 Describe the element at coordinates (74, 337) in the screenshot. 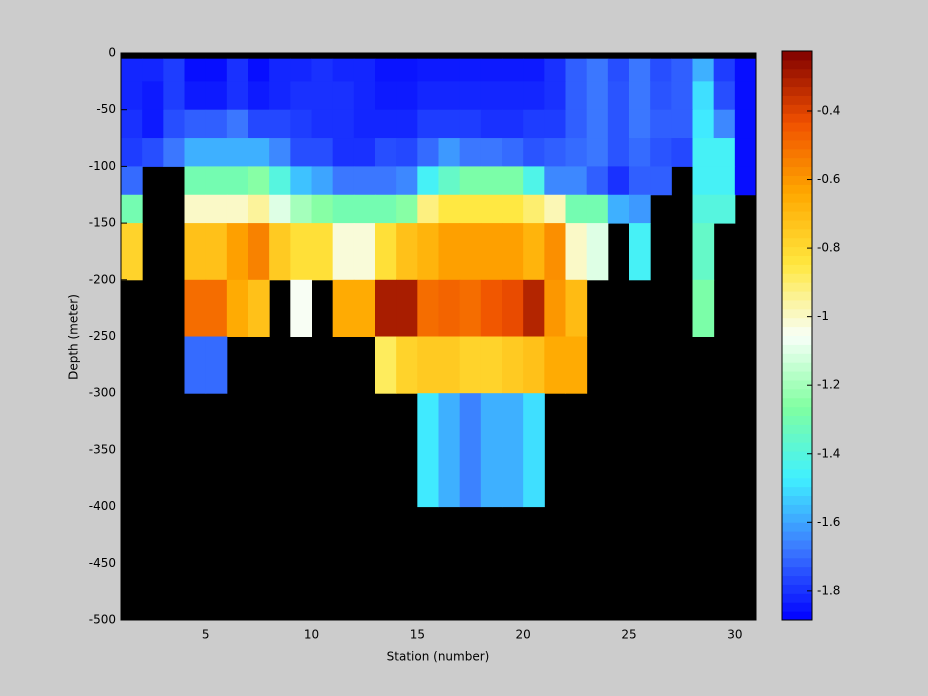

I see `y-axis-label: Depth (meter)` at that location.